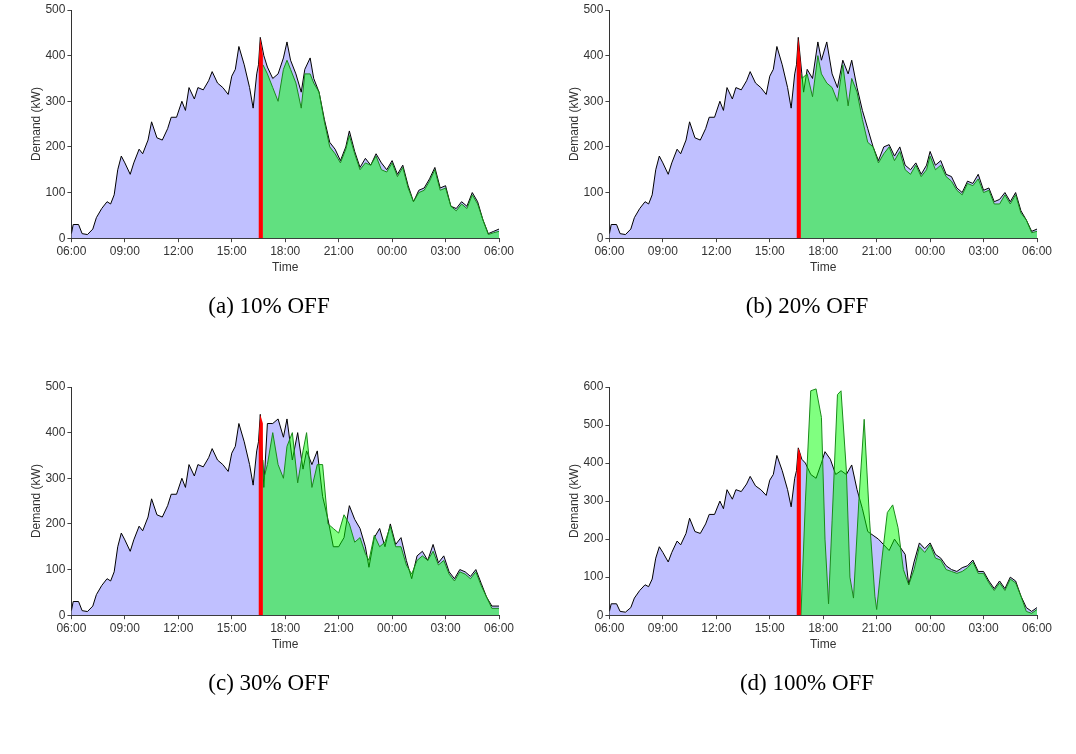  I want to click on text: (b) 20% OFF, so click(807, 306).